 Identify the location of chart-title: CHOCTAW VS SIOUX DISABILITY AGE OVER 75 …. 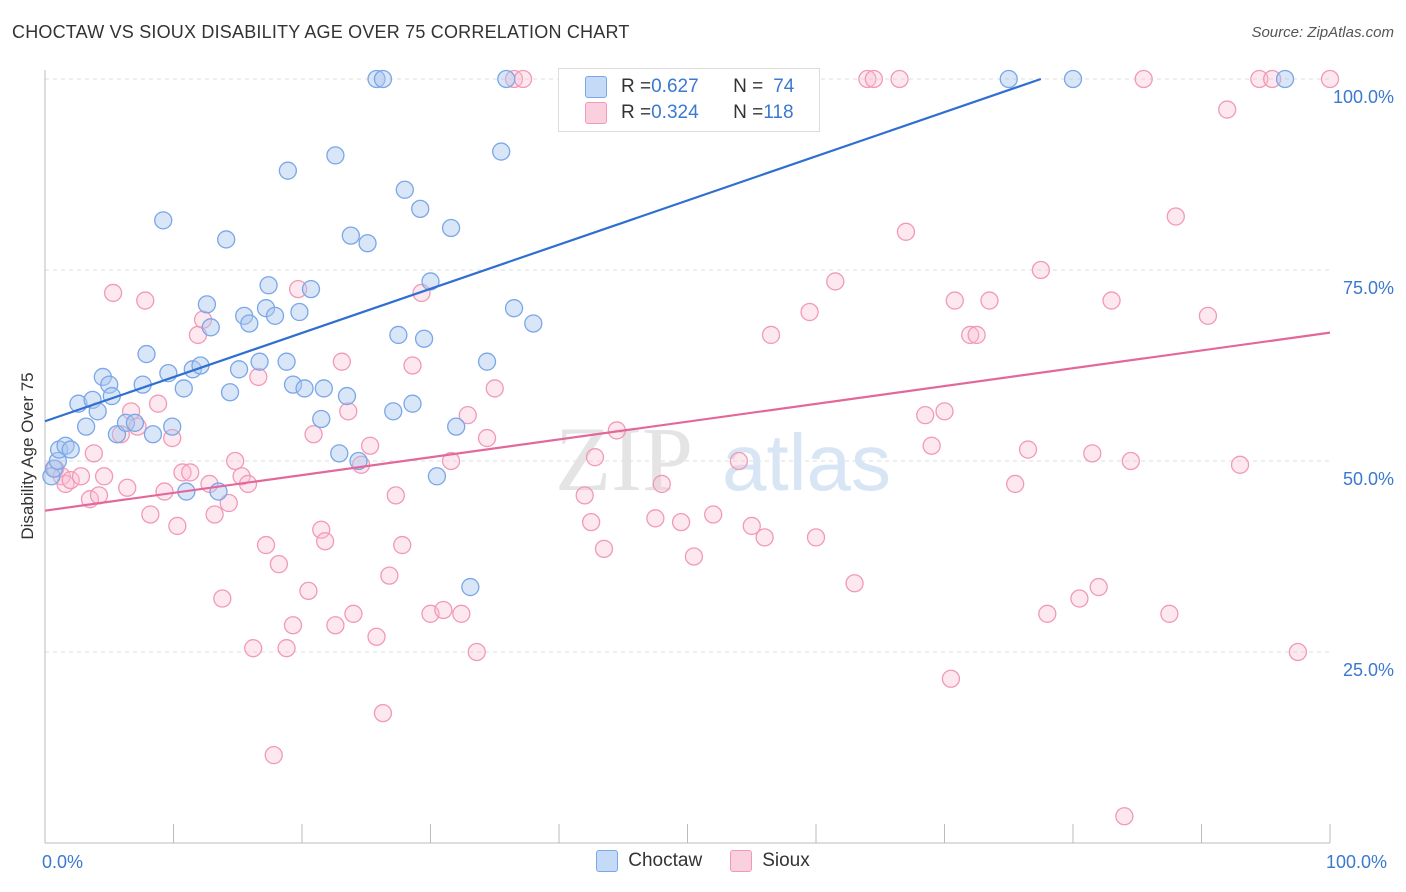
(321, 32).